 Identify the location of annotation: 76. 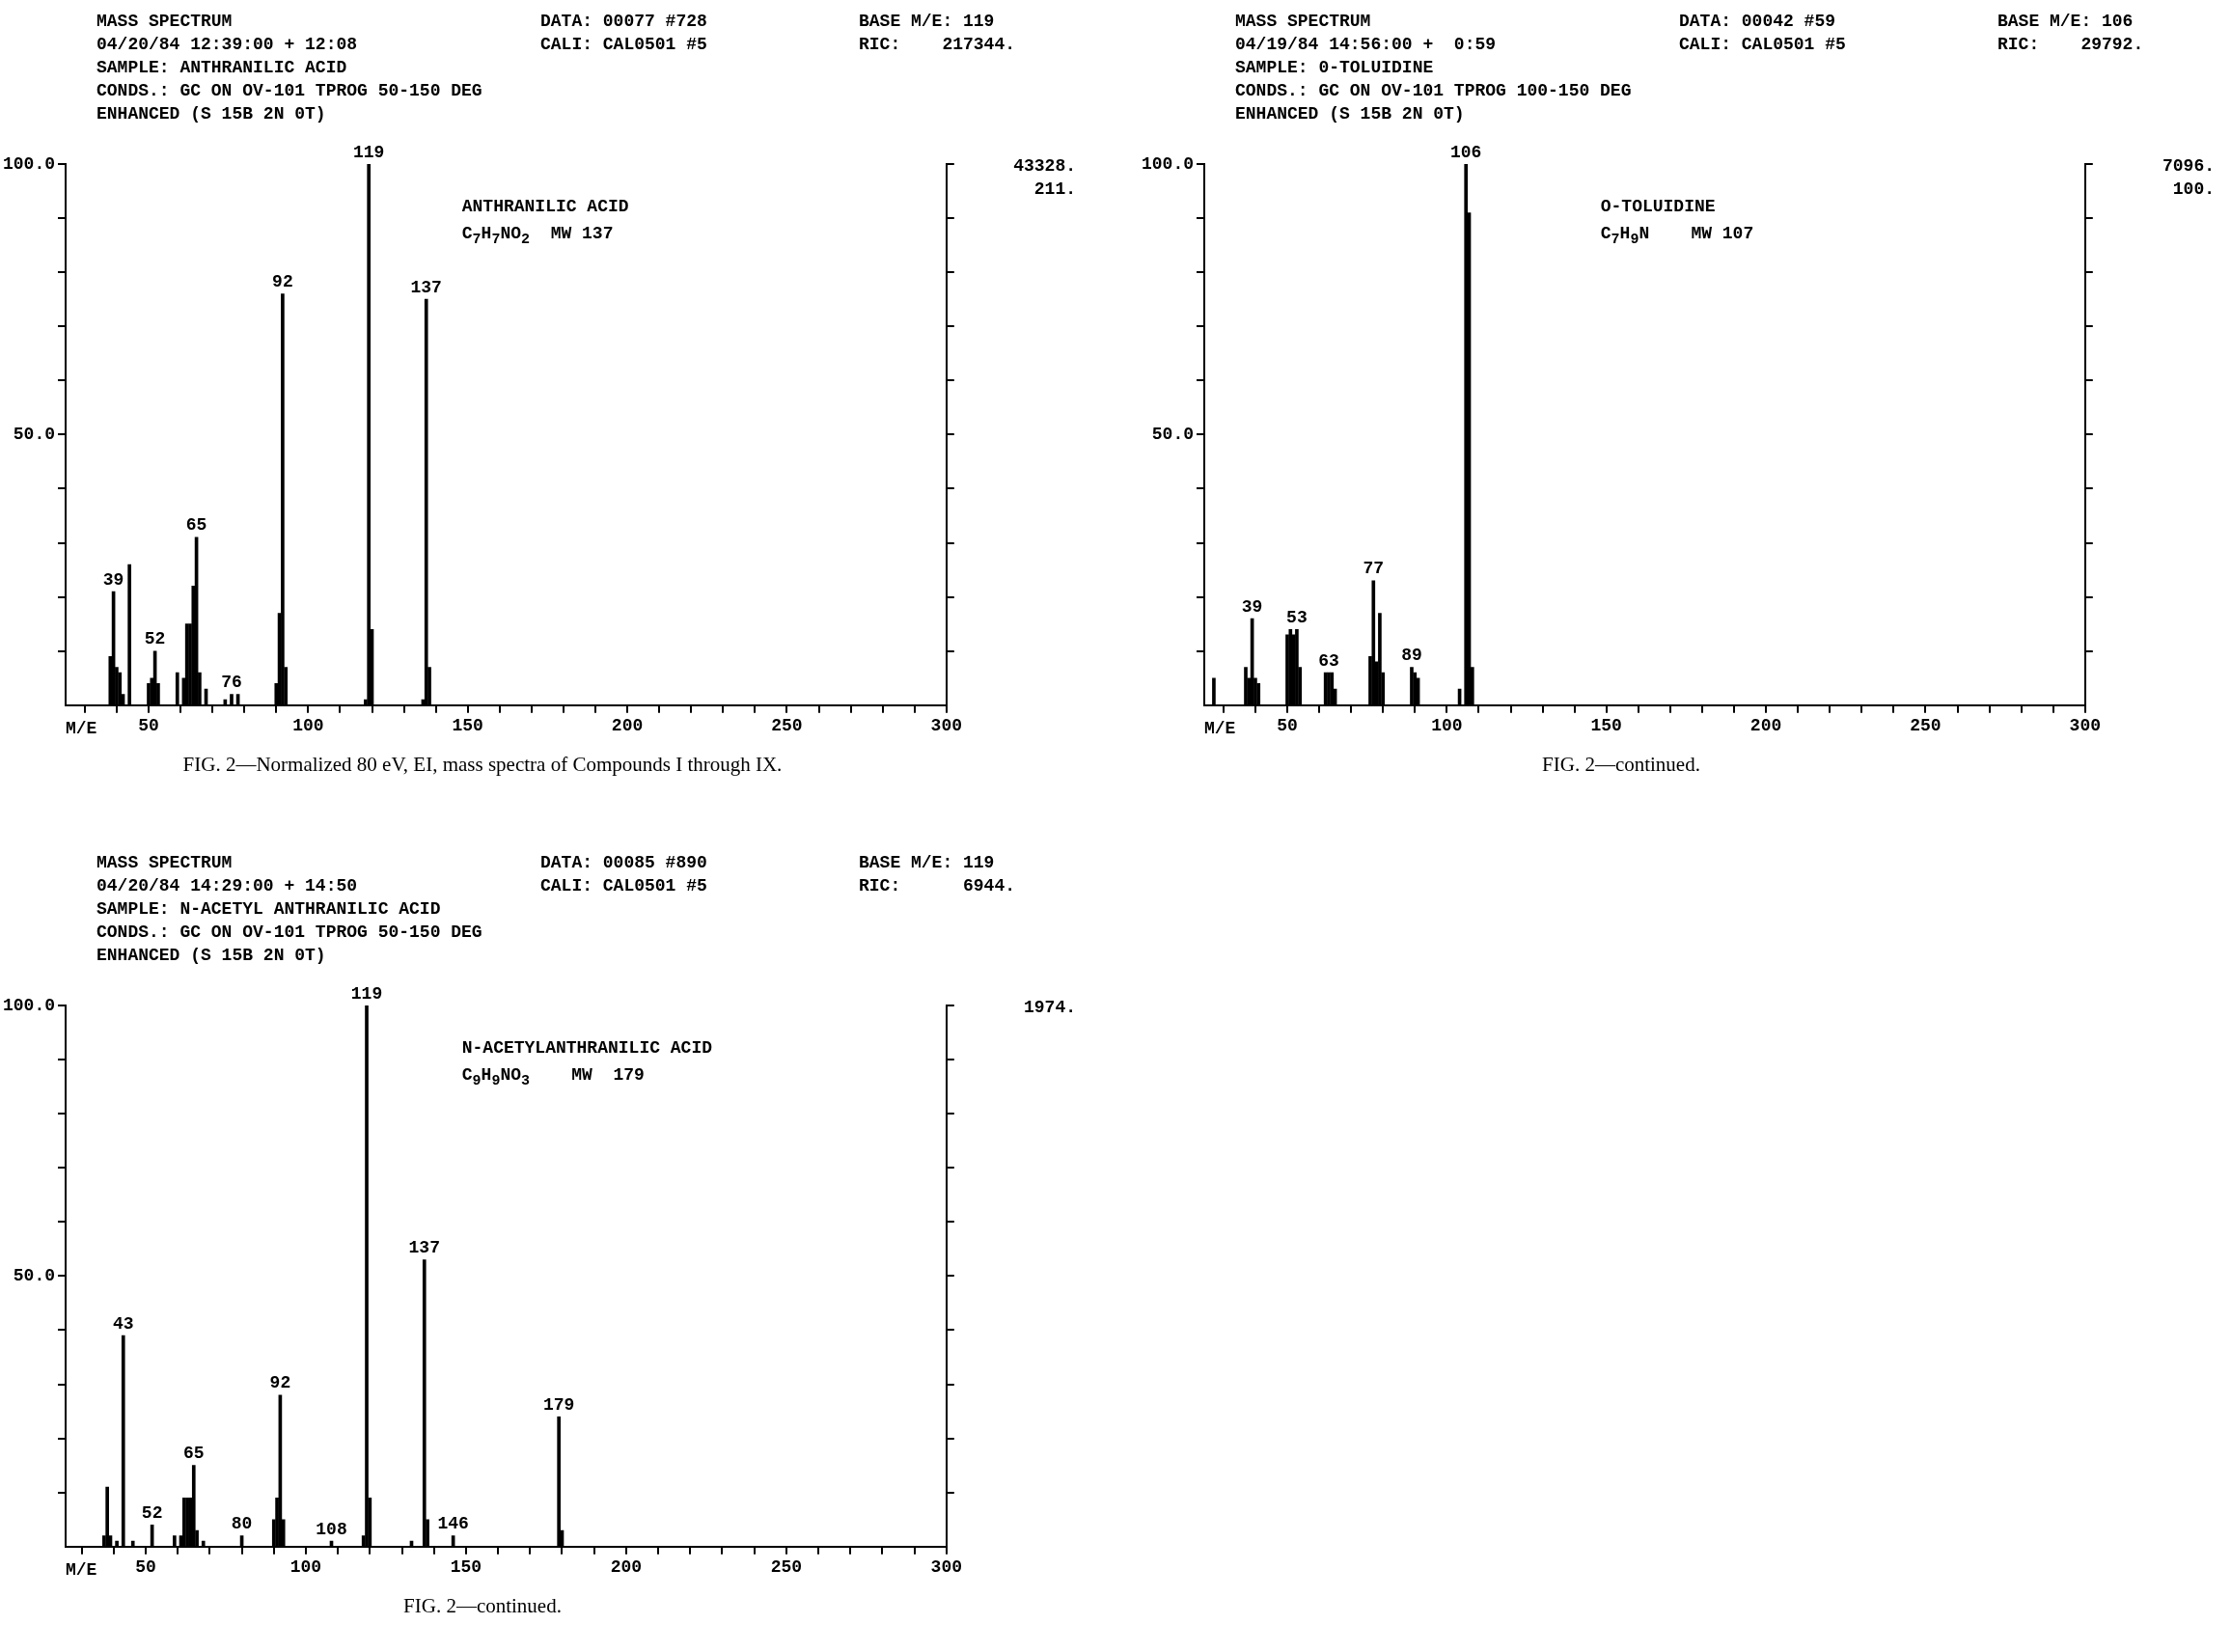
(232, 683).